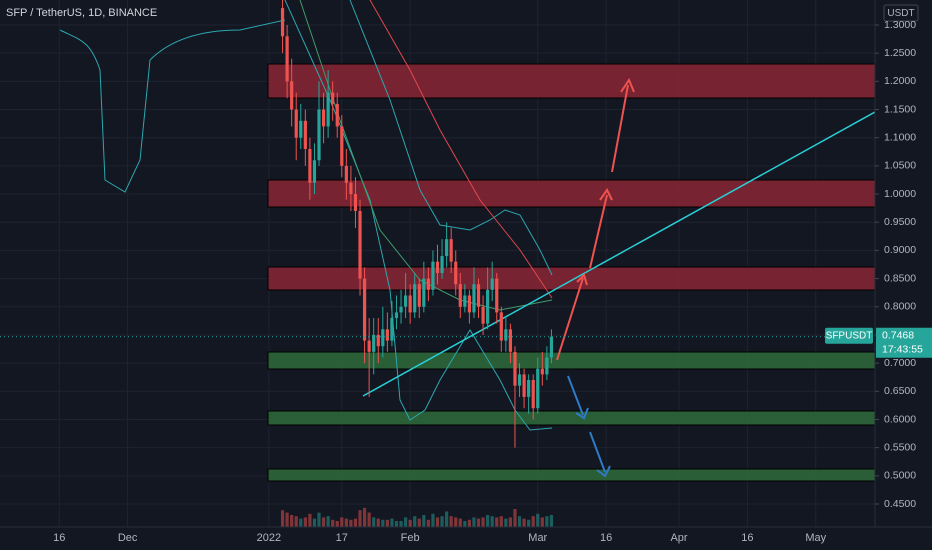 This screenshot has width=932, height=550. What do you see at coordinates (898, 336) in the screenshot?
I see `last-price-label: 0.7468` at bounding box center [898, 336].